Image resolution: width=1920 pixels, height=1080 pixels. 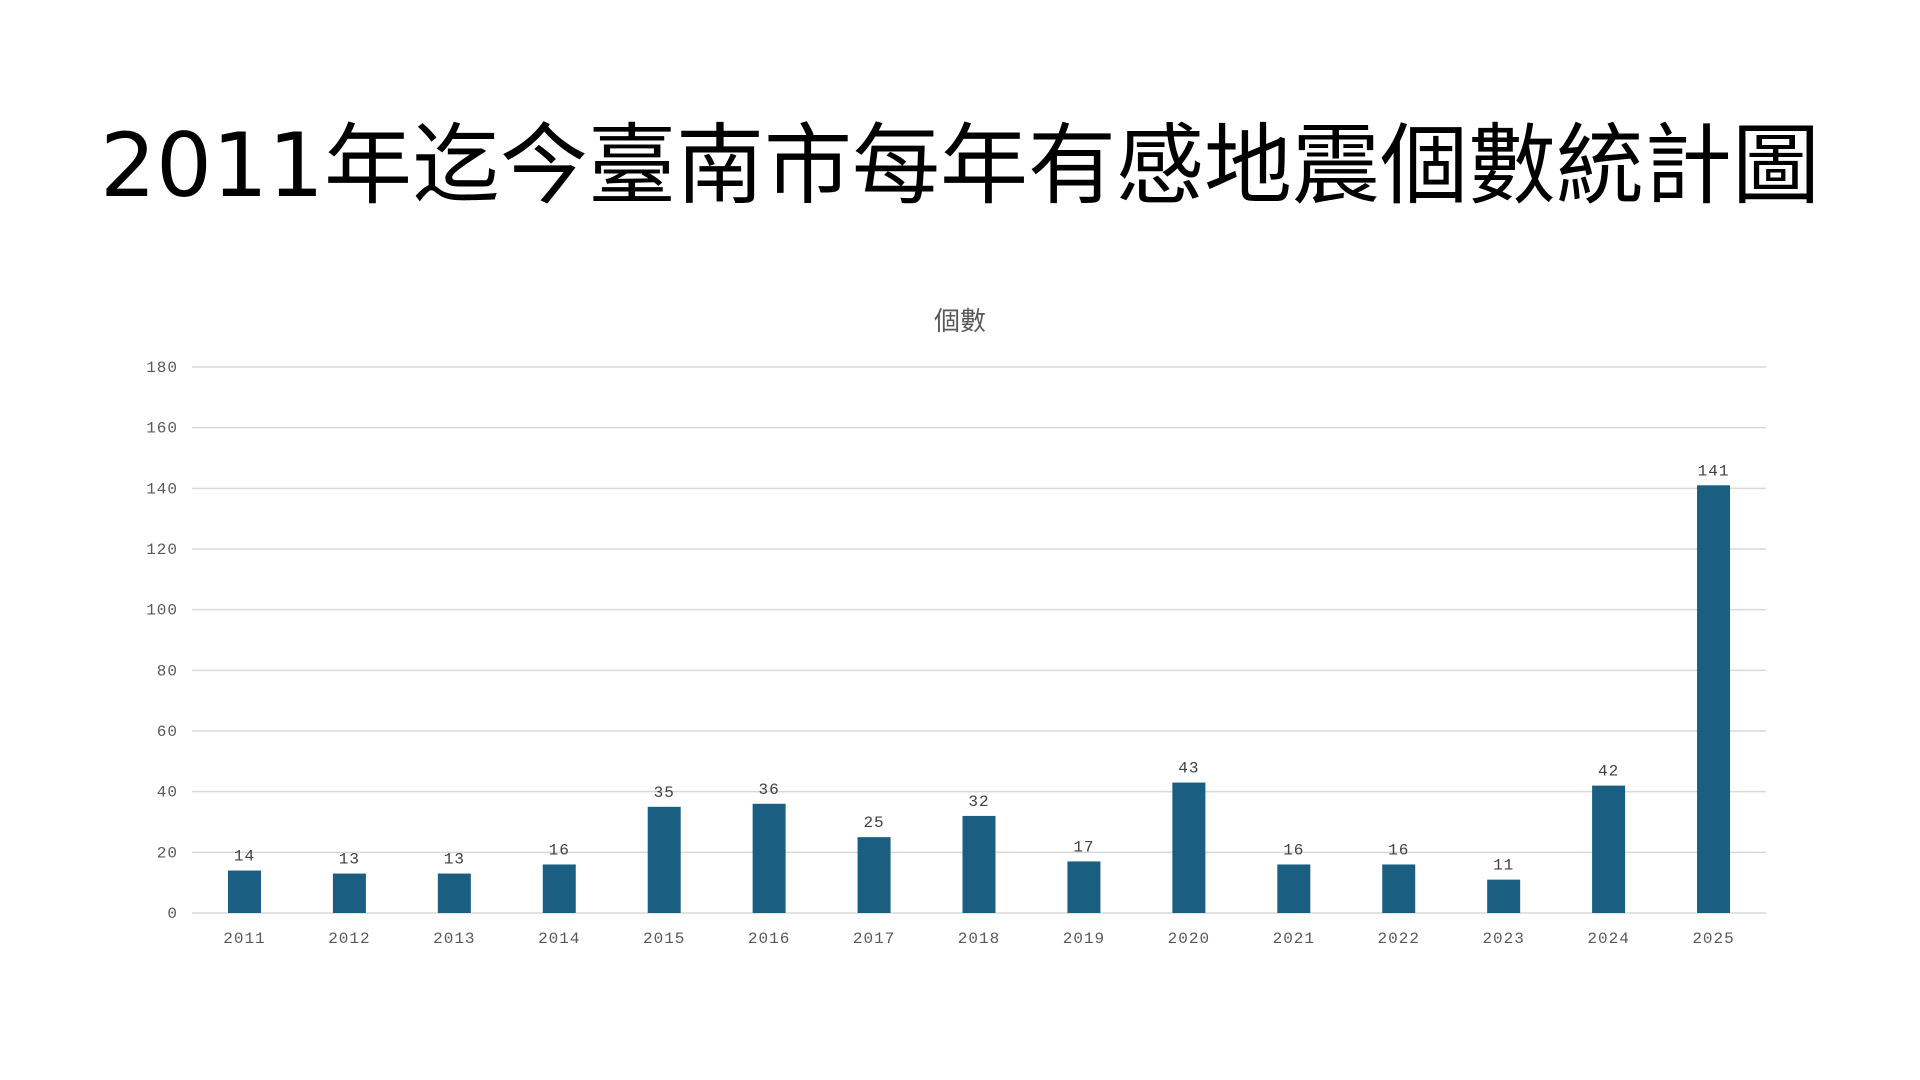 What do you see at coordinates (1503, 939) in the screenshot?
I see `x-tick-label: 2023` at bounding box center [1503, 939].